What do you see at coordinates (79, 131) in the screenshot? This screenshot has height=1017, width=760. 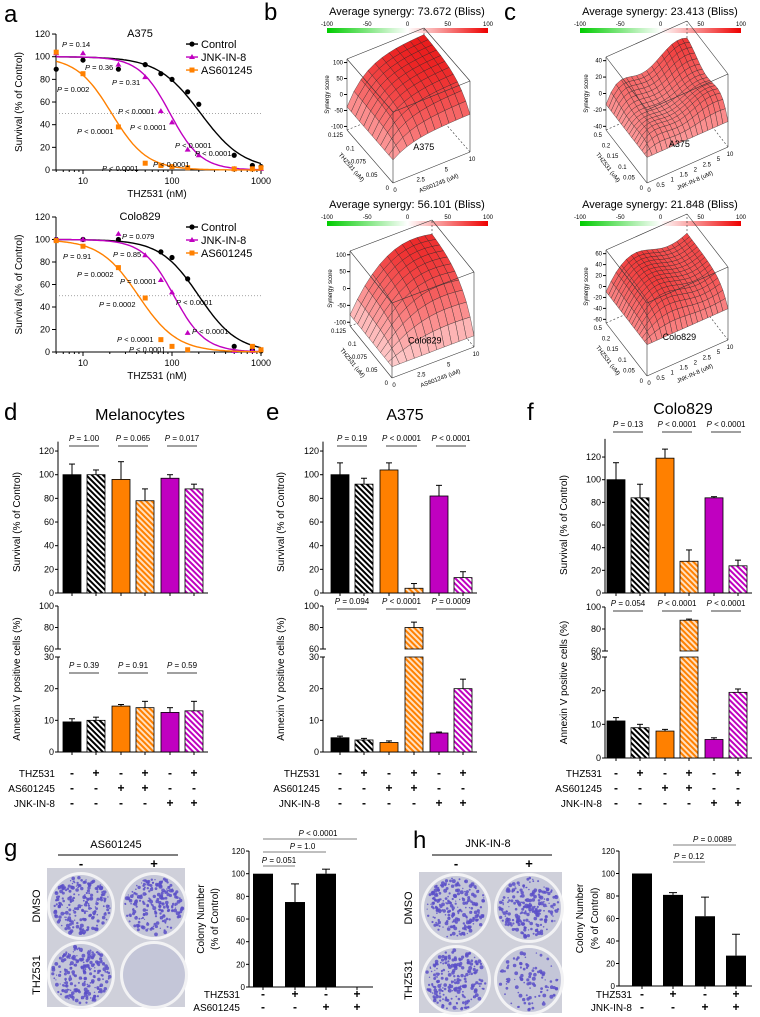 I see `p-symbol: P` at bounding box center [79, 131].